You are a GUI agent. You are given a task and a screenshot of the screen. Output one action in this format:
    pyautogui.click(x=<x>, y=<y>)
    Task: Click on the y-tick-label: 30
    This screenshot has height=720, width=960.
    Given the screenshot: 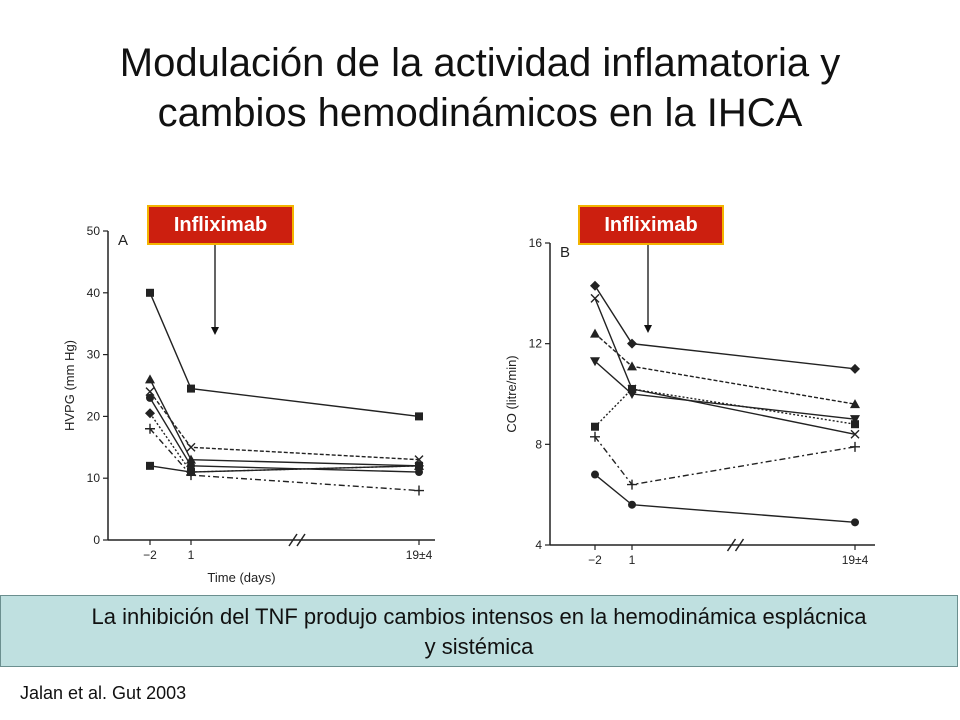 What is the action you would take?
    pyautogui.click(x=94, y=355)
    